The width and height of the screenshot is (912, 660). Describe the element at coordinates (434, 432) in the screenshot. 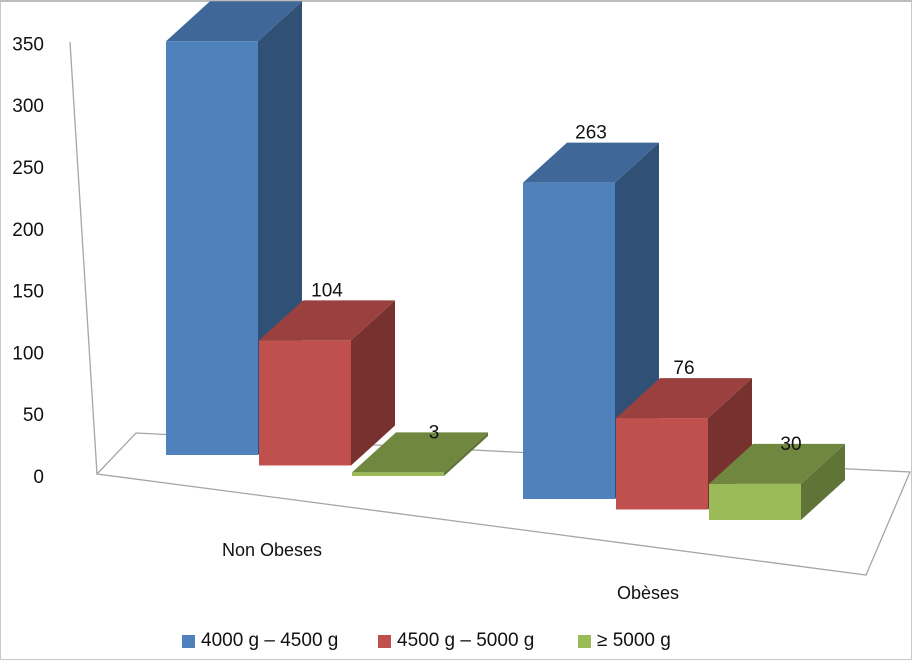

I see `data-label: 3` at that location.